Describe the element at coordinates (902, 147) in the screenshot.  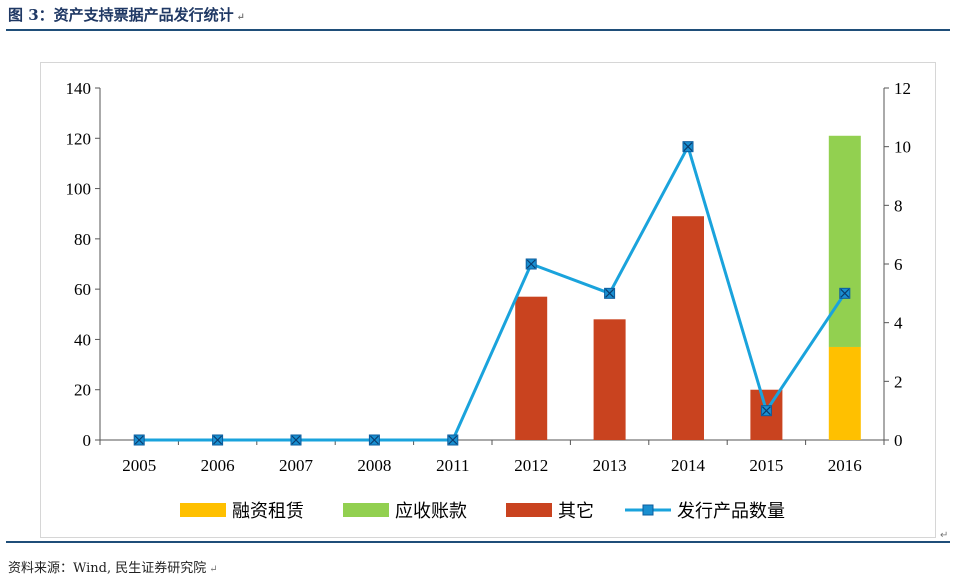
I see `y-right-tick-label: 10` at that location.